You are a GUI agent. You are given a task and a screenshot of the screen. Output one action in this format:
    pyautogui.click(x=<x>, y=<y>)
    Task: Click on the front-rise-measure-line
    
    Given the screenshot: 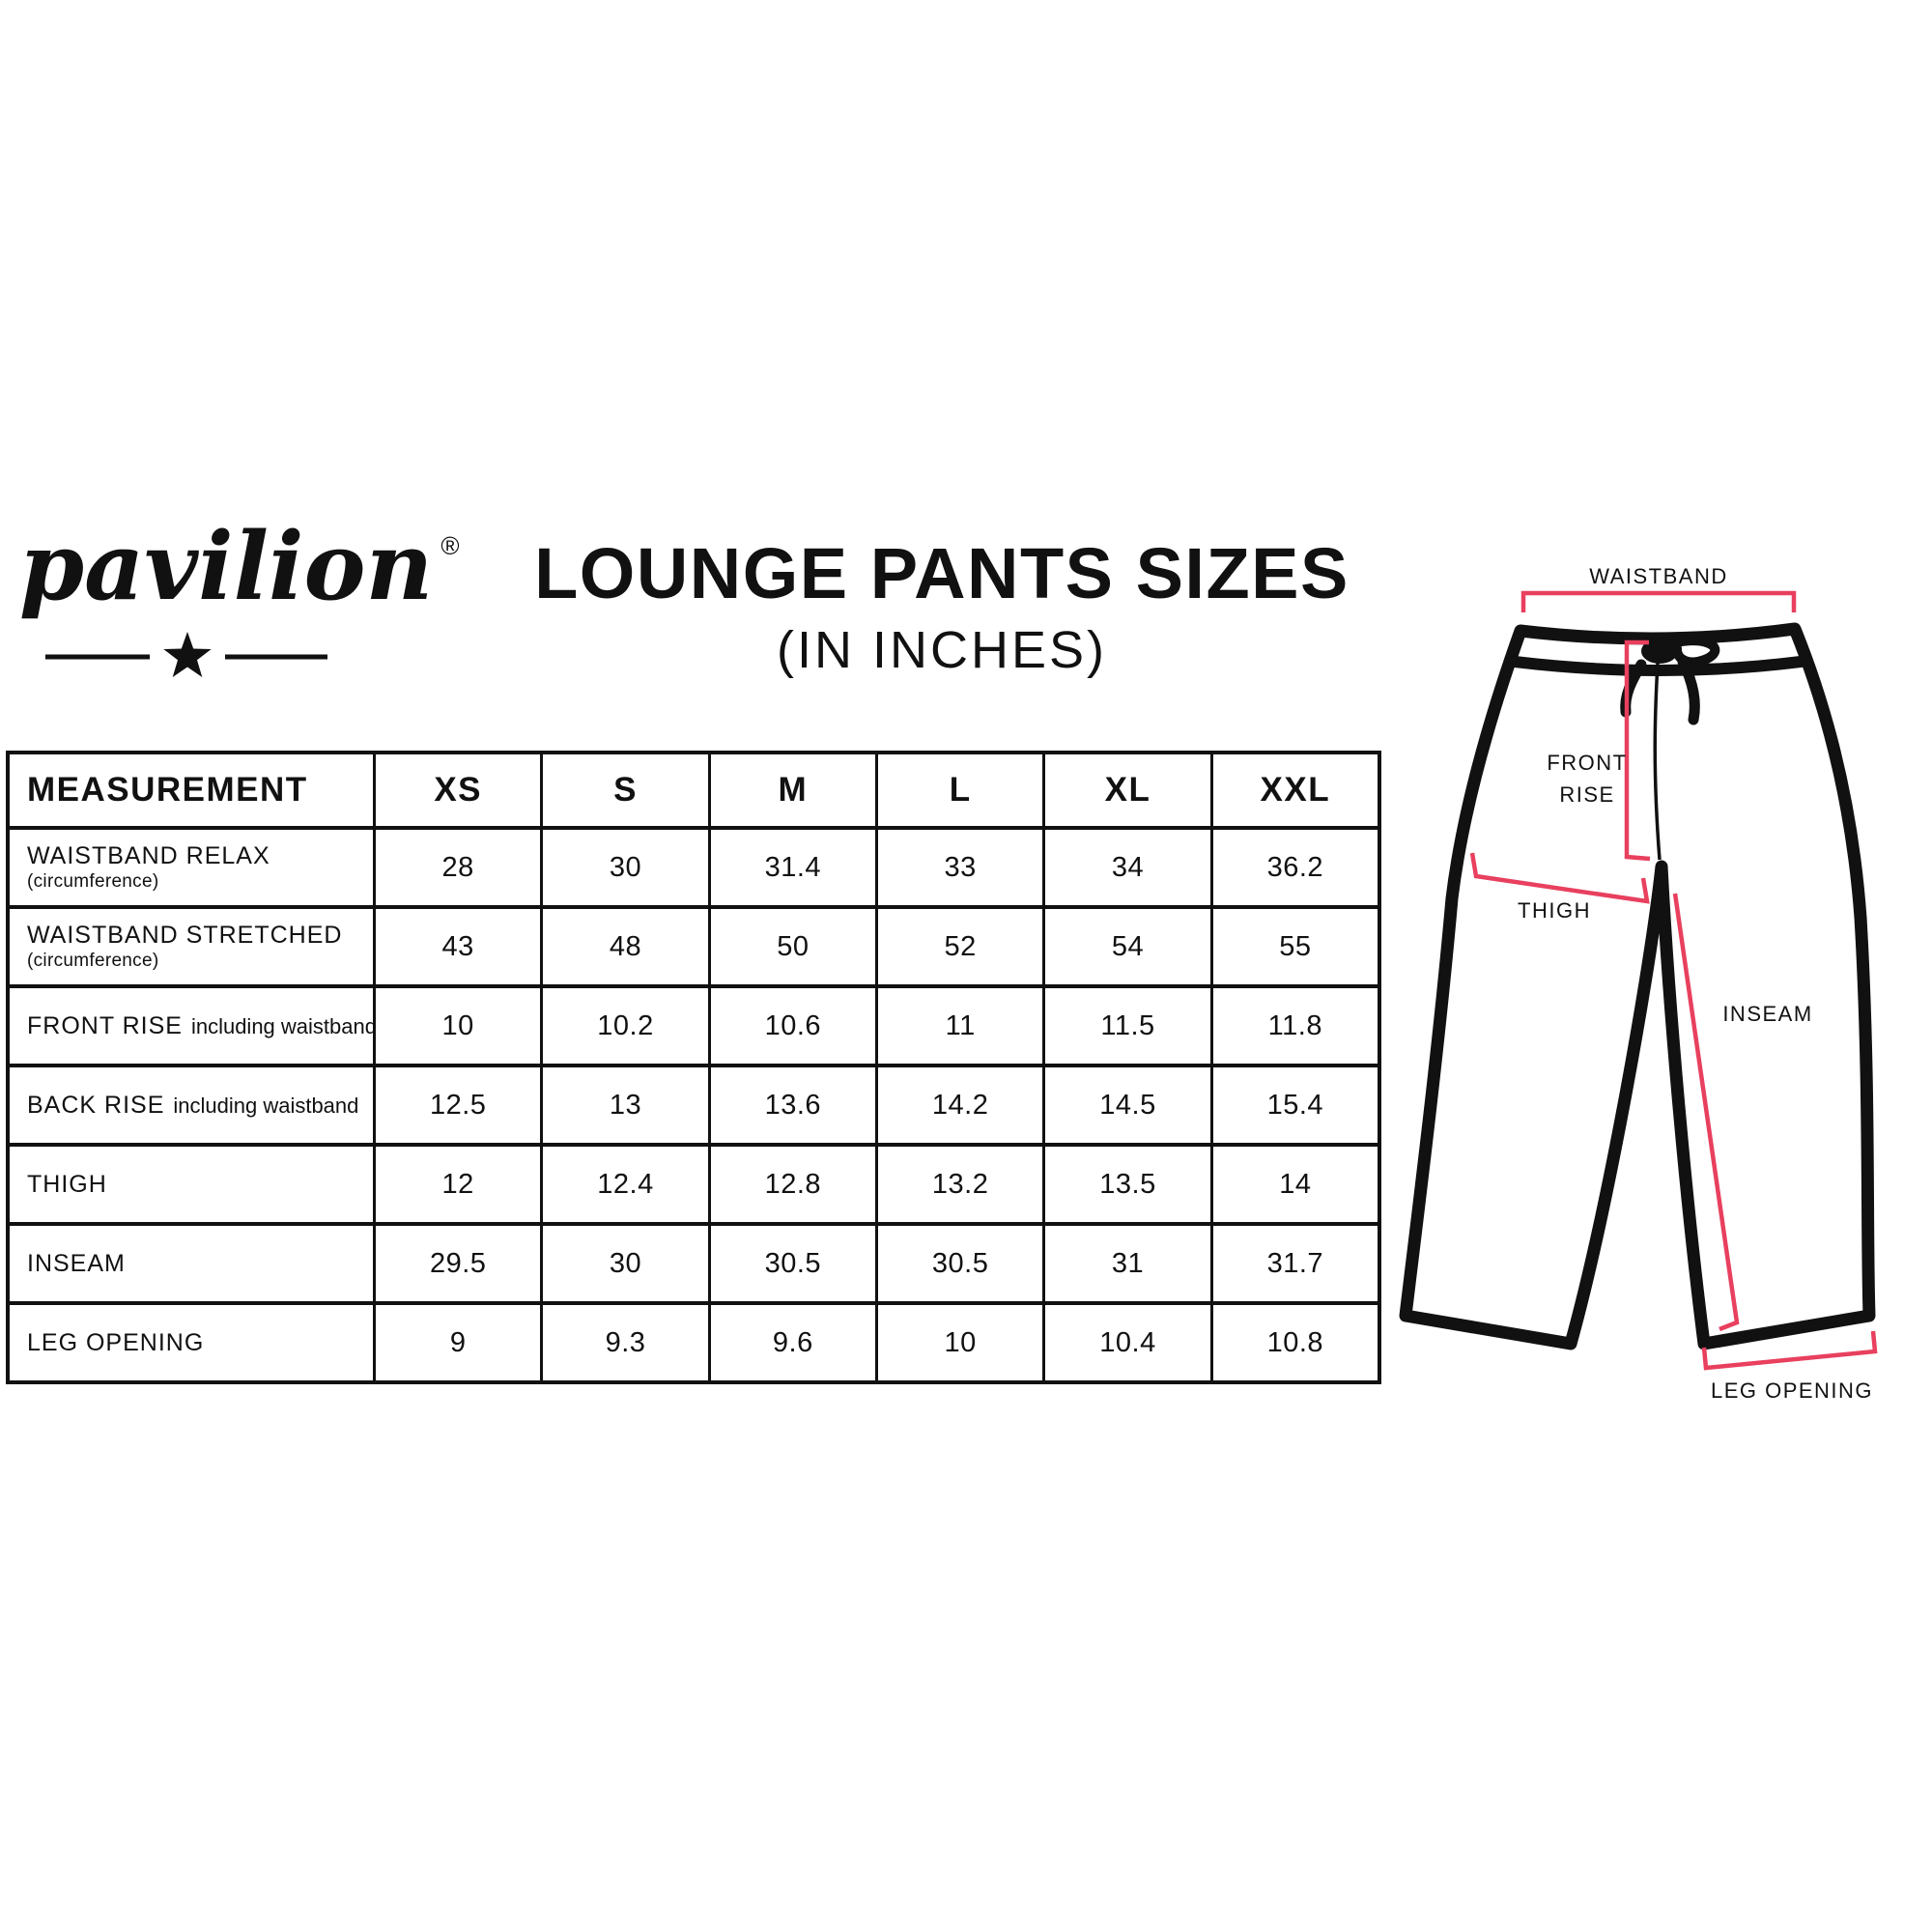 What is the action you would take?
    pyautogui.click(x=1637, y=750)
    